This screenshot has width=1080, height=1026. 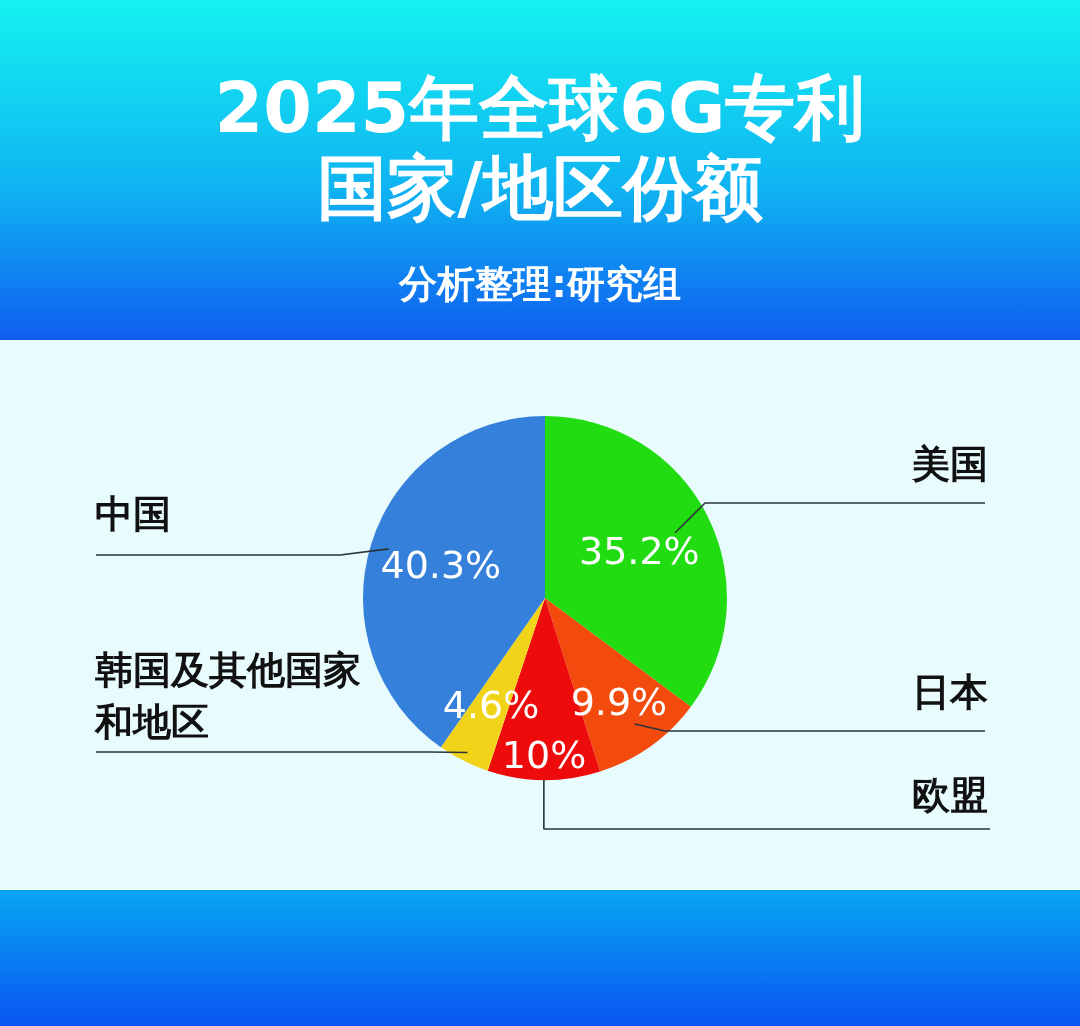 What do you see at coordinates (228, 670) in the screenshot?
I see `category-label: 韩国及其他国家` at bounding box center [228, 670].